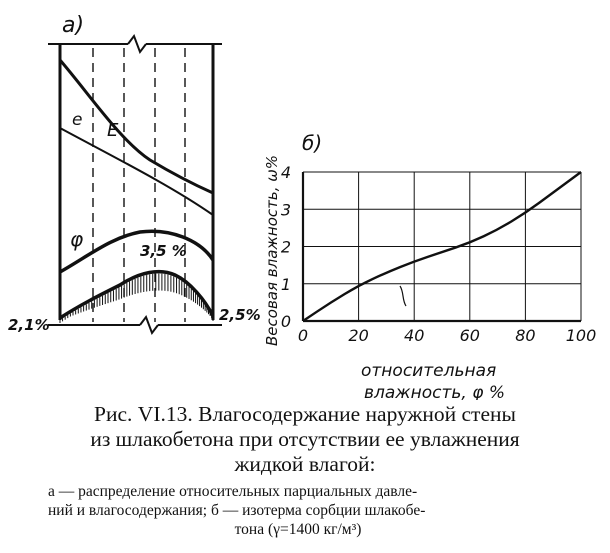 This screenshot has height=553, width=610. What do you see at coordinates (298, 529) in the screenshot?
I see `legend-line-3: тона (γ=1400 кг/м³)` at bounding box center [298, 529].